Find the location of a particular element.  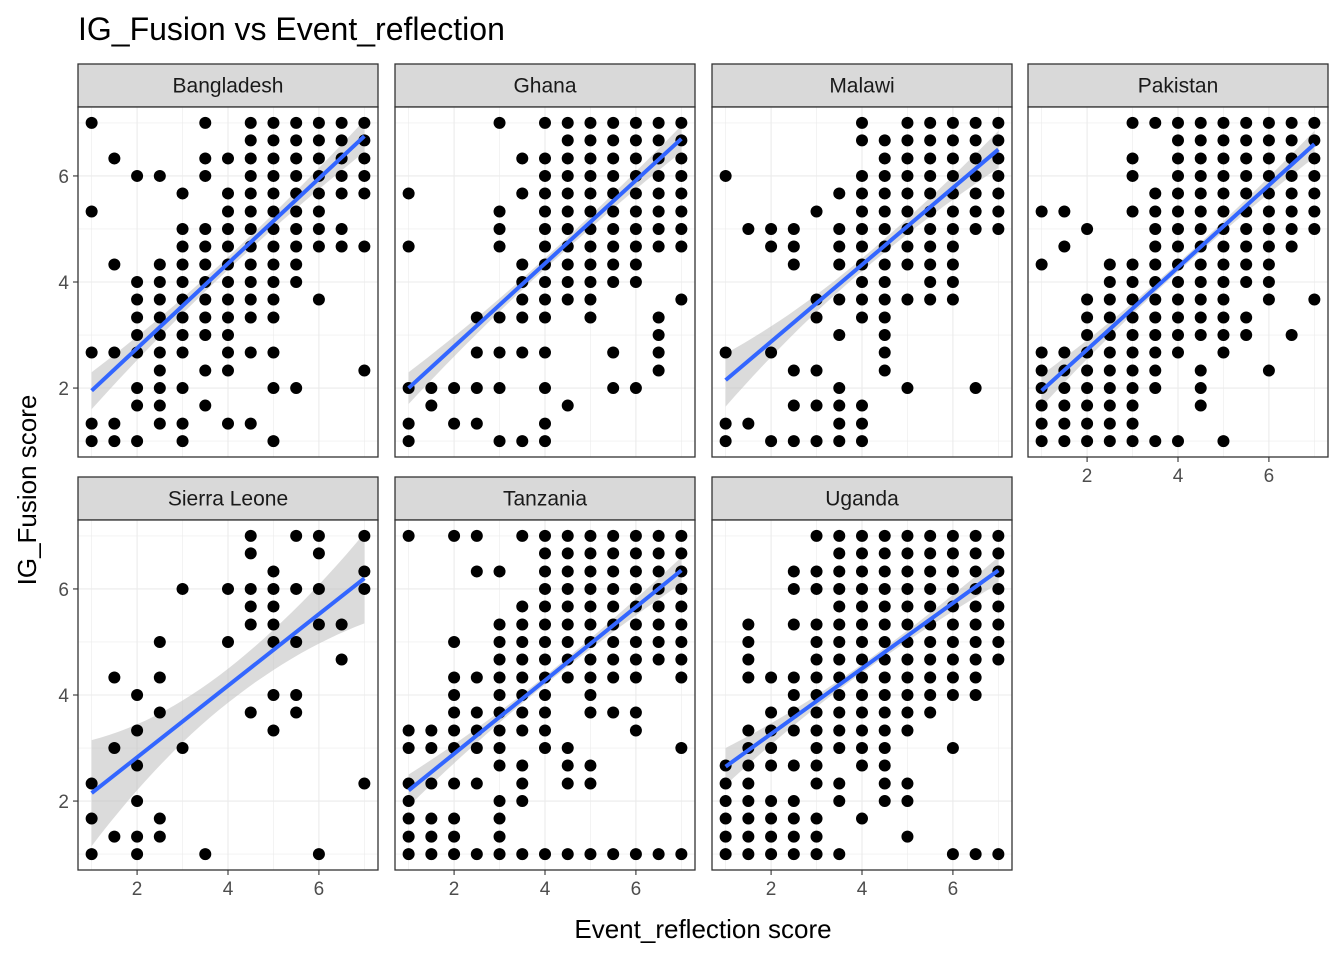

x-tick-label: 6 is located at coordinates (1269, 476).